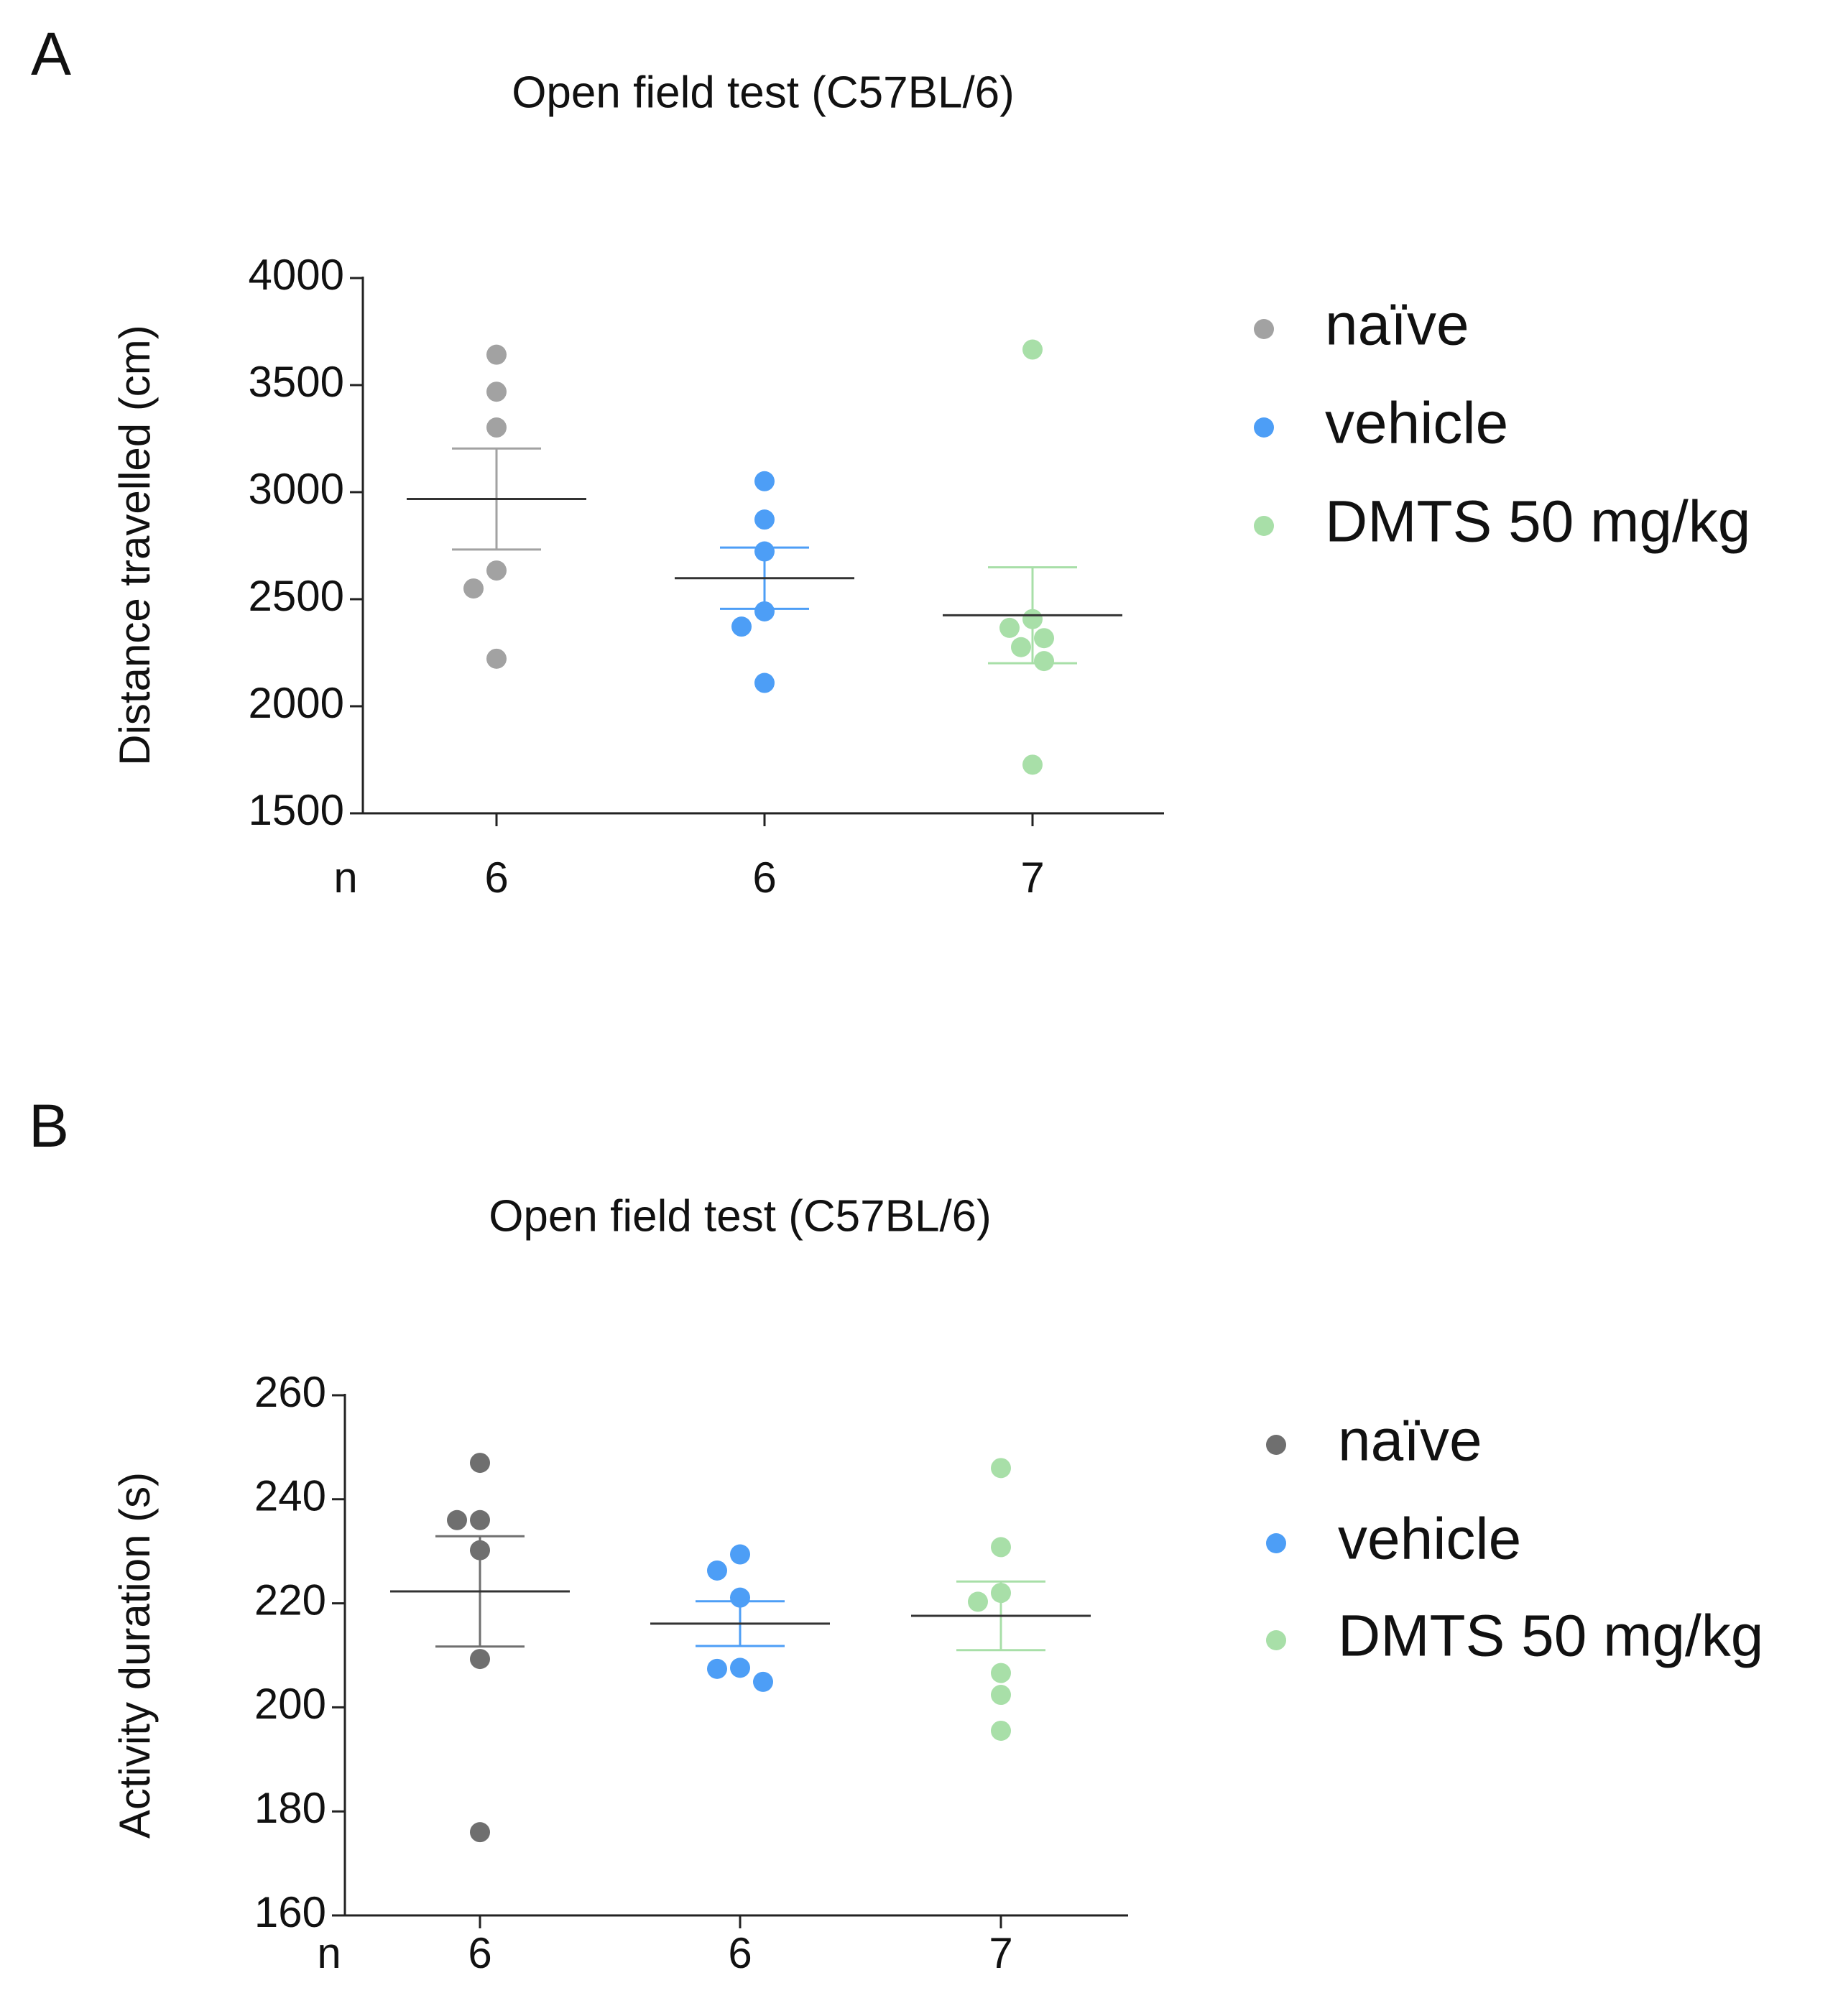 The height and width of the screenshot is (2016, 1838). Describe the element at coordinates (297, 275) in the screenshot. I see `y-tick-label: 4000` at that location.